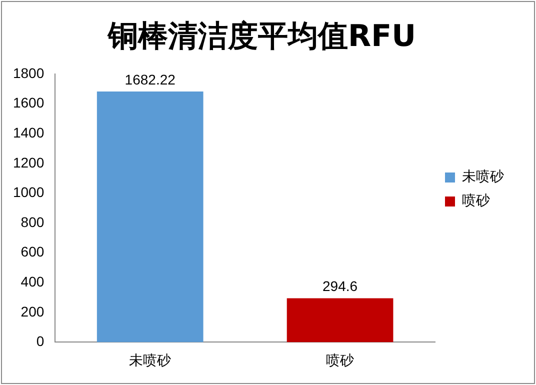  Describe the element at coordinates (32, 311) in the screenshot. I see `y-tick-label: 200` at that location.